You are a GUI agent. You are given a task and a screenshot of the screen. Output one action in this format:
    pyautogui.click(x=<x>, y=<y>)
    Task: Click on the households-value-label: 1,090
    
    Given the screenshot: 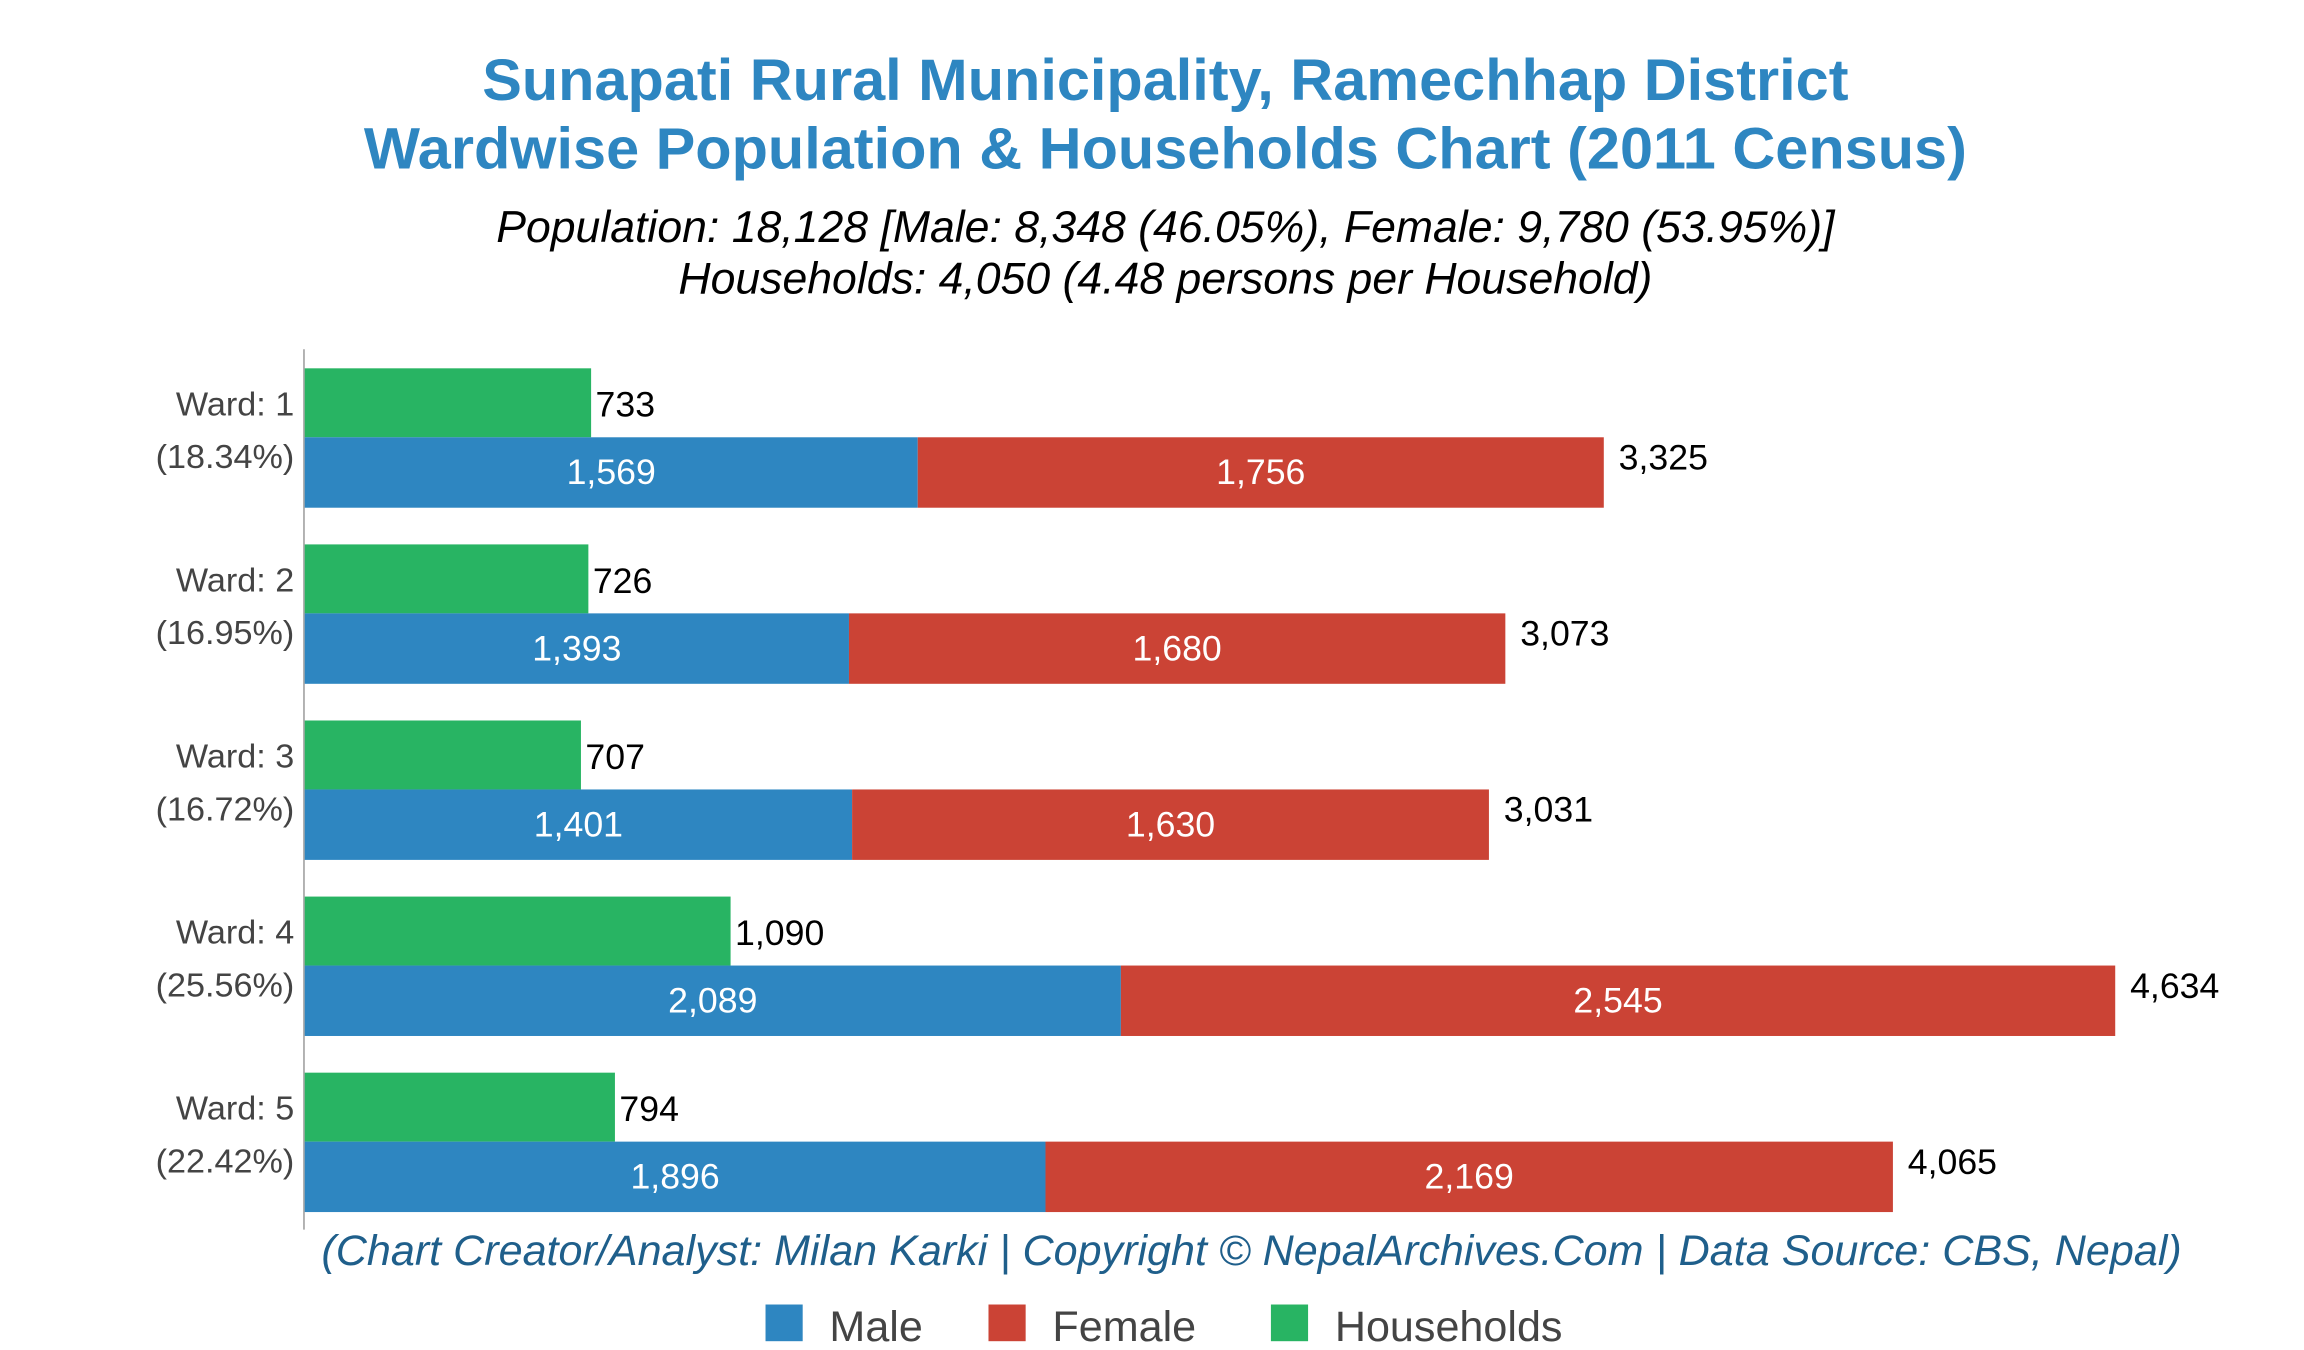 What is the action you would take?
    pyautogui.click(x=779, y=933)
    